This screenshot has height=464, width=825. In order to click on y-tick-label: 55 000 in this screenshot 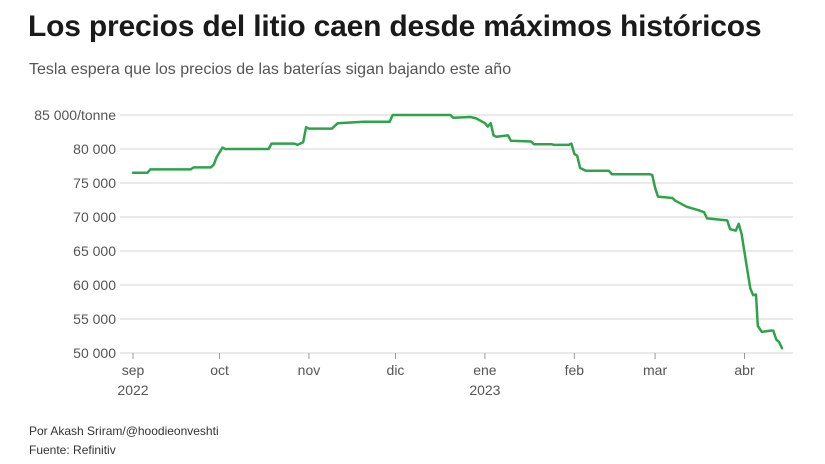, I will do `click(94, 319)`.